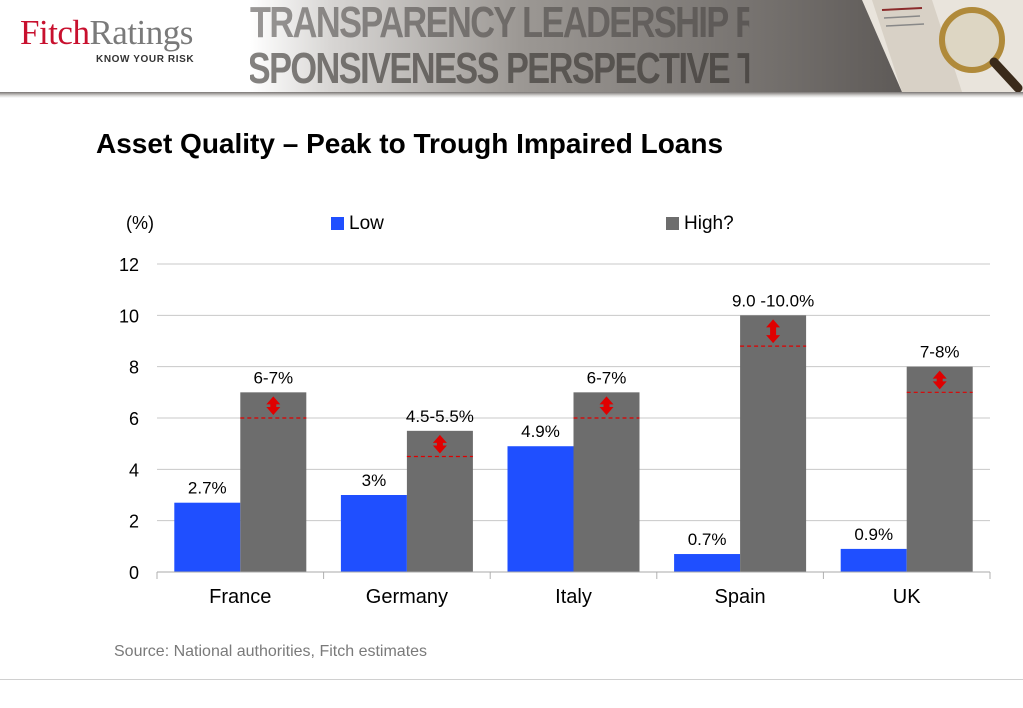 Image resolution: width=1023 pixels, height=708 pixels. What do you see at coordinates (740, 597) in the screenshot?
I see `category-label: Spain` at bounding box center [740, 597].